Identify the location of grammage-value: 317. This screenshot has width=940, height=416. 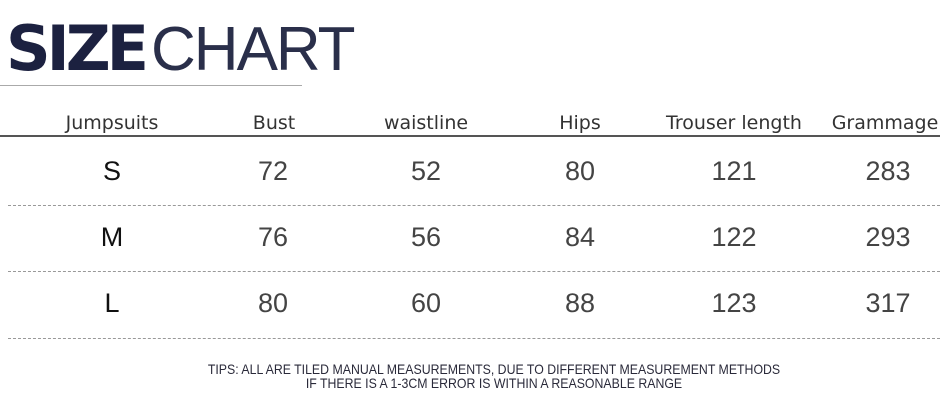
(888, 303).